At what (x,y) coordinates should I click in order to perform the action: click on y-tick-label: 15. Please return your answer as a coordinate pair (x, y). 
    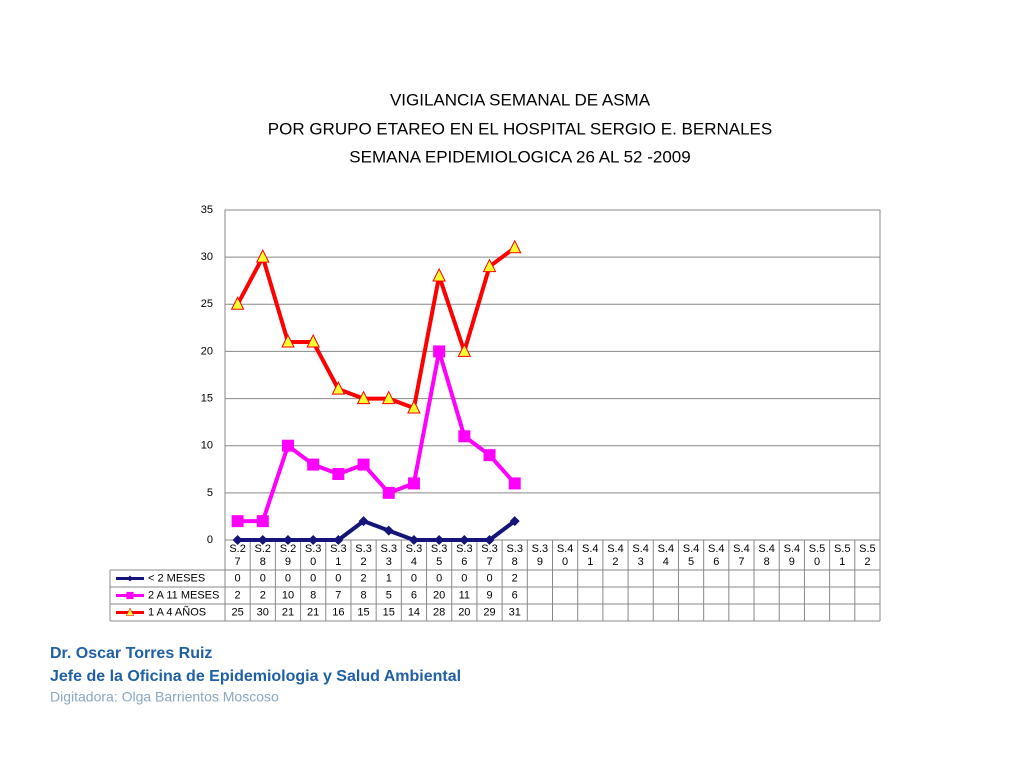
    Looking at the image, I should click on (207, 398).